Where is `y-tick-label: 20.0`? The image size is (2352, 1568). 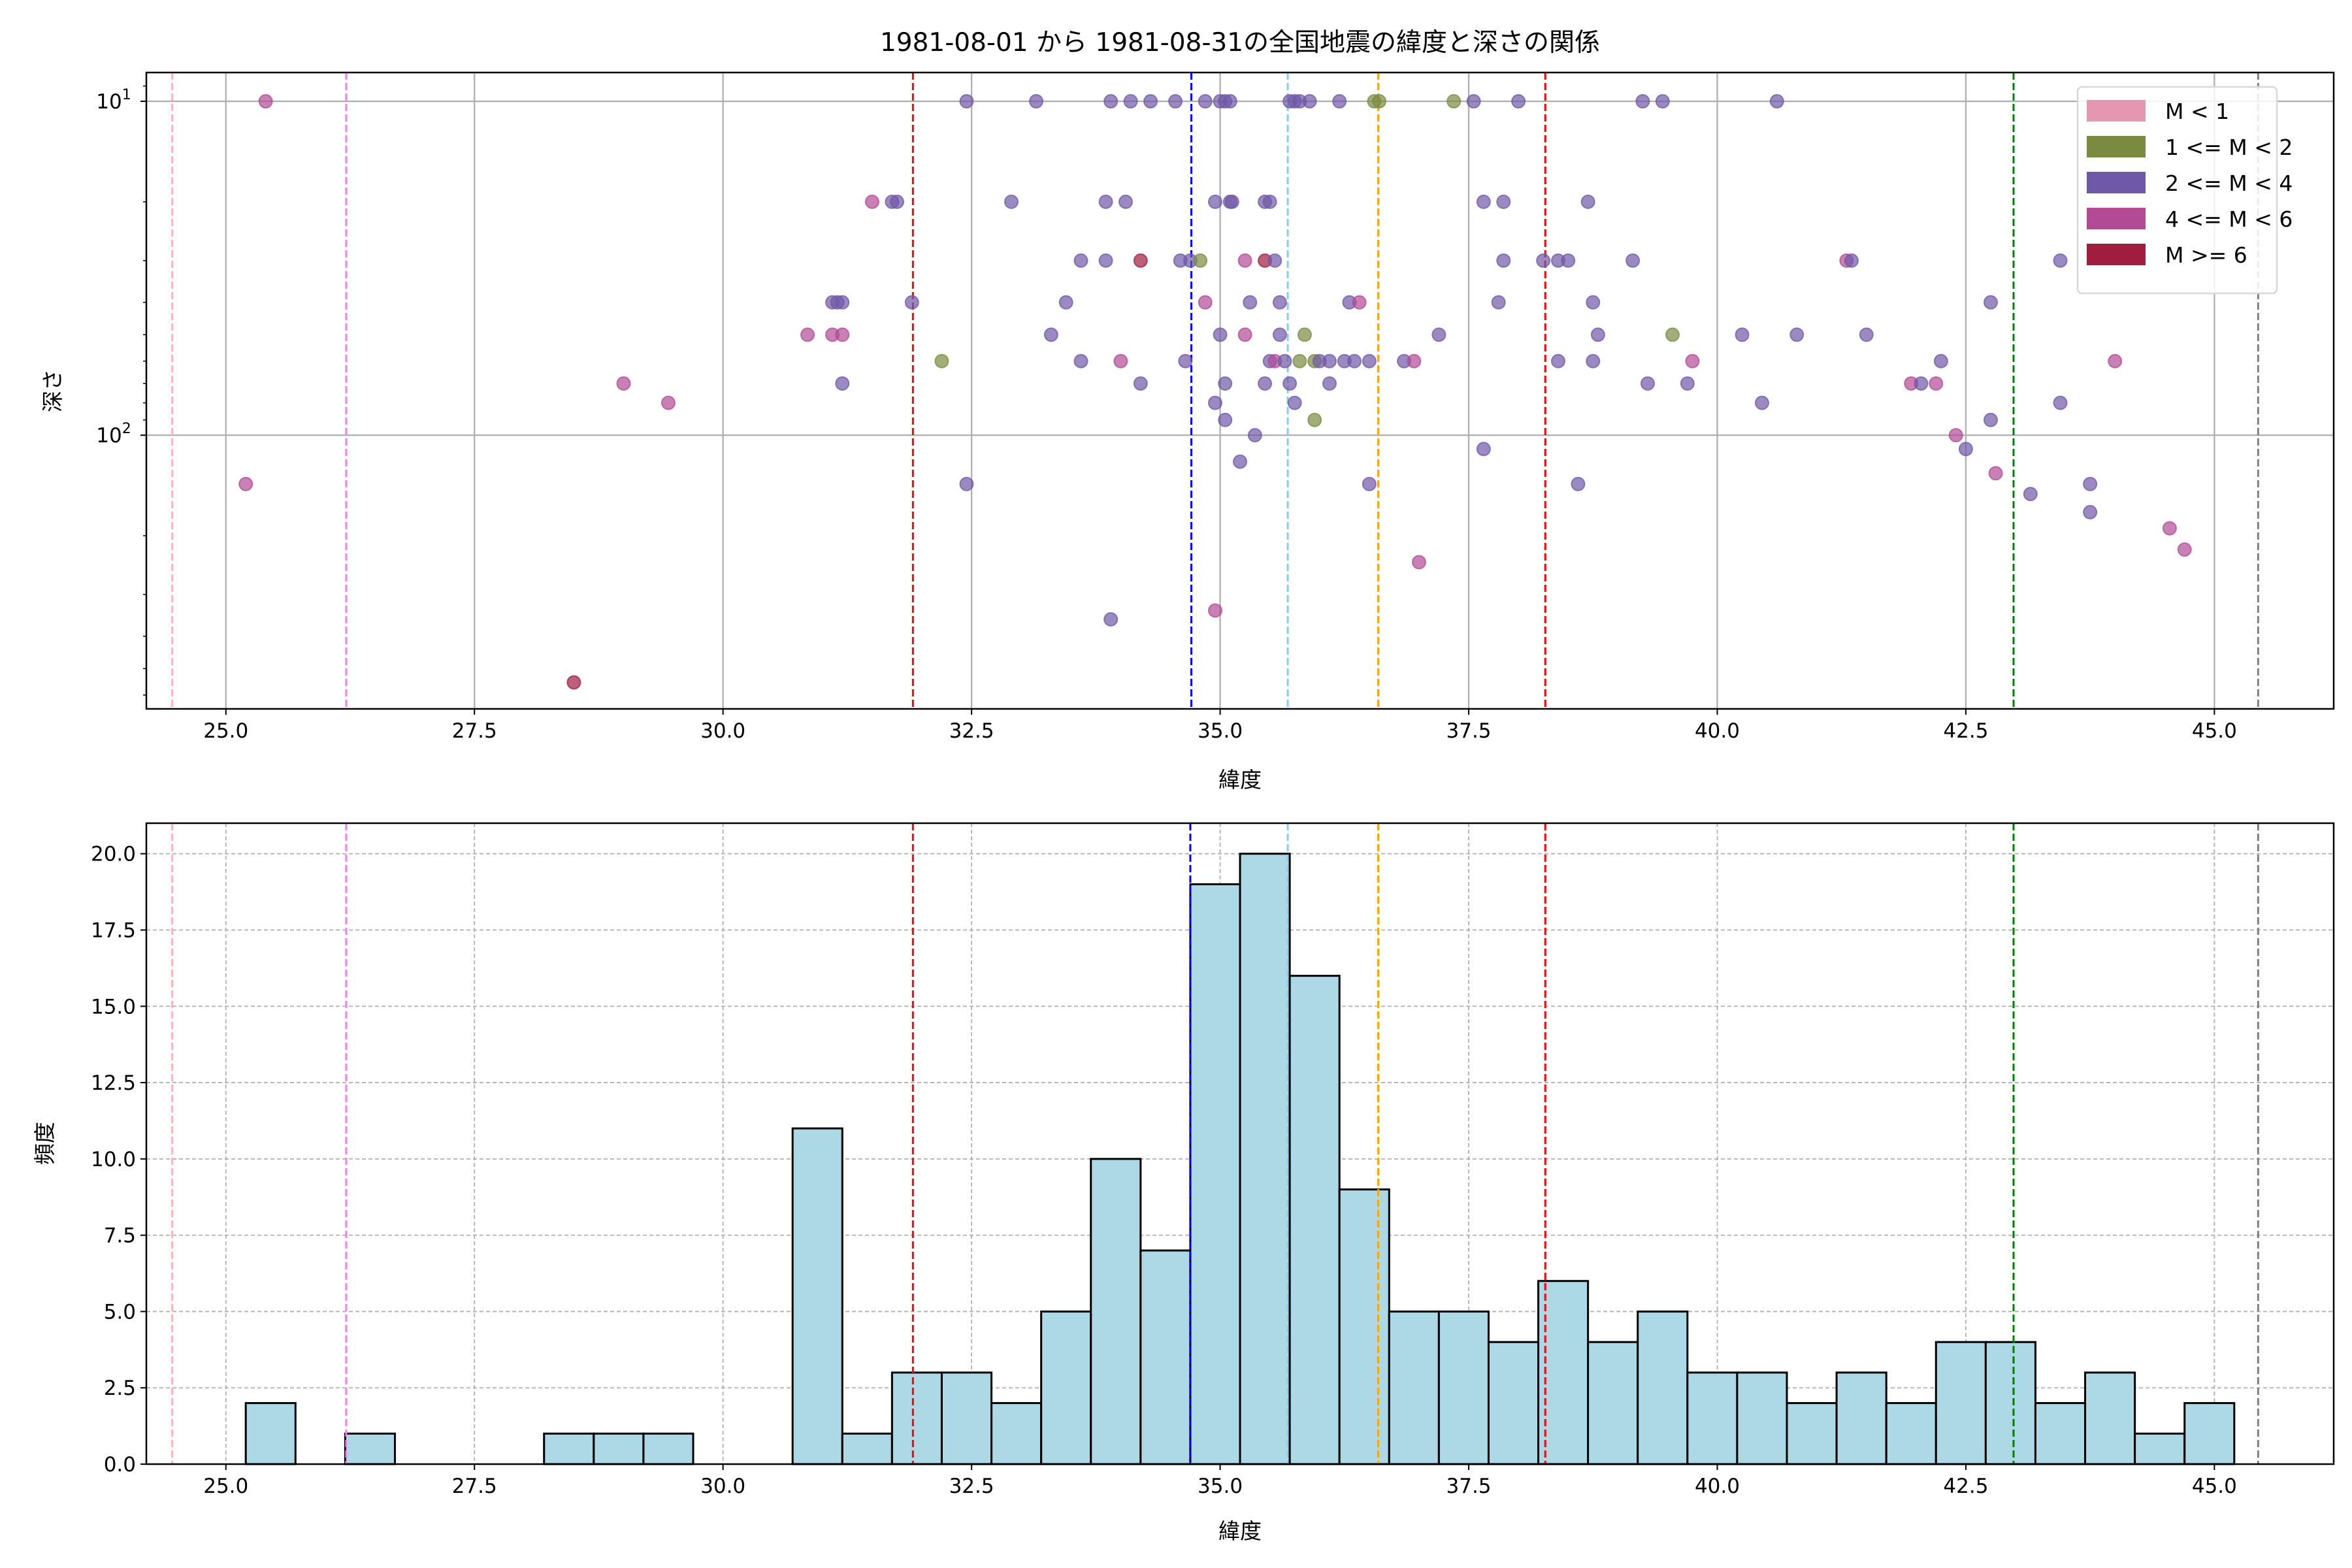
y-tick-label: 20.0 is located at coordinates (113, 854).